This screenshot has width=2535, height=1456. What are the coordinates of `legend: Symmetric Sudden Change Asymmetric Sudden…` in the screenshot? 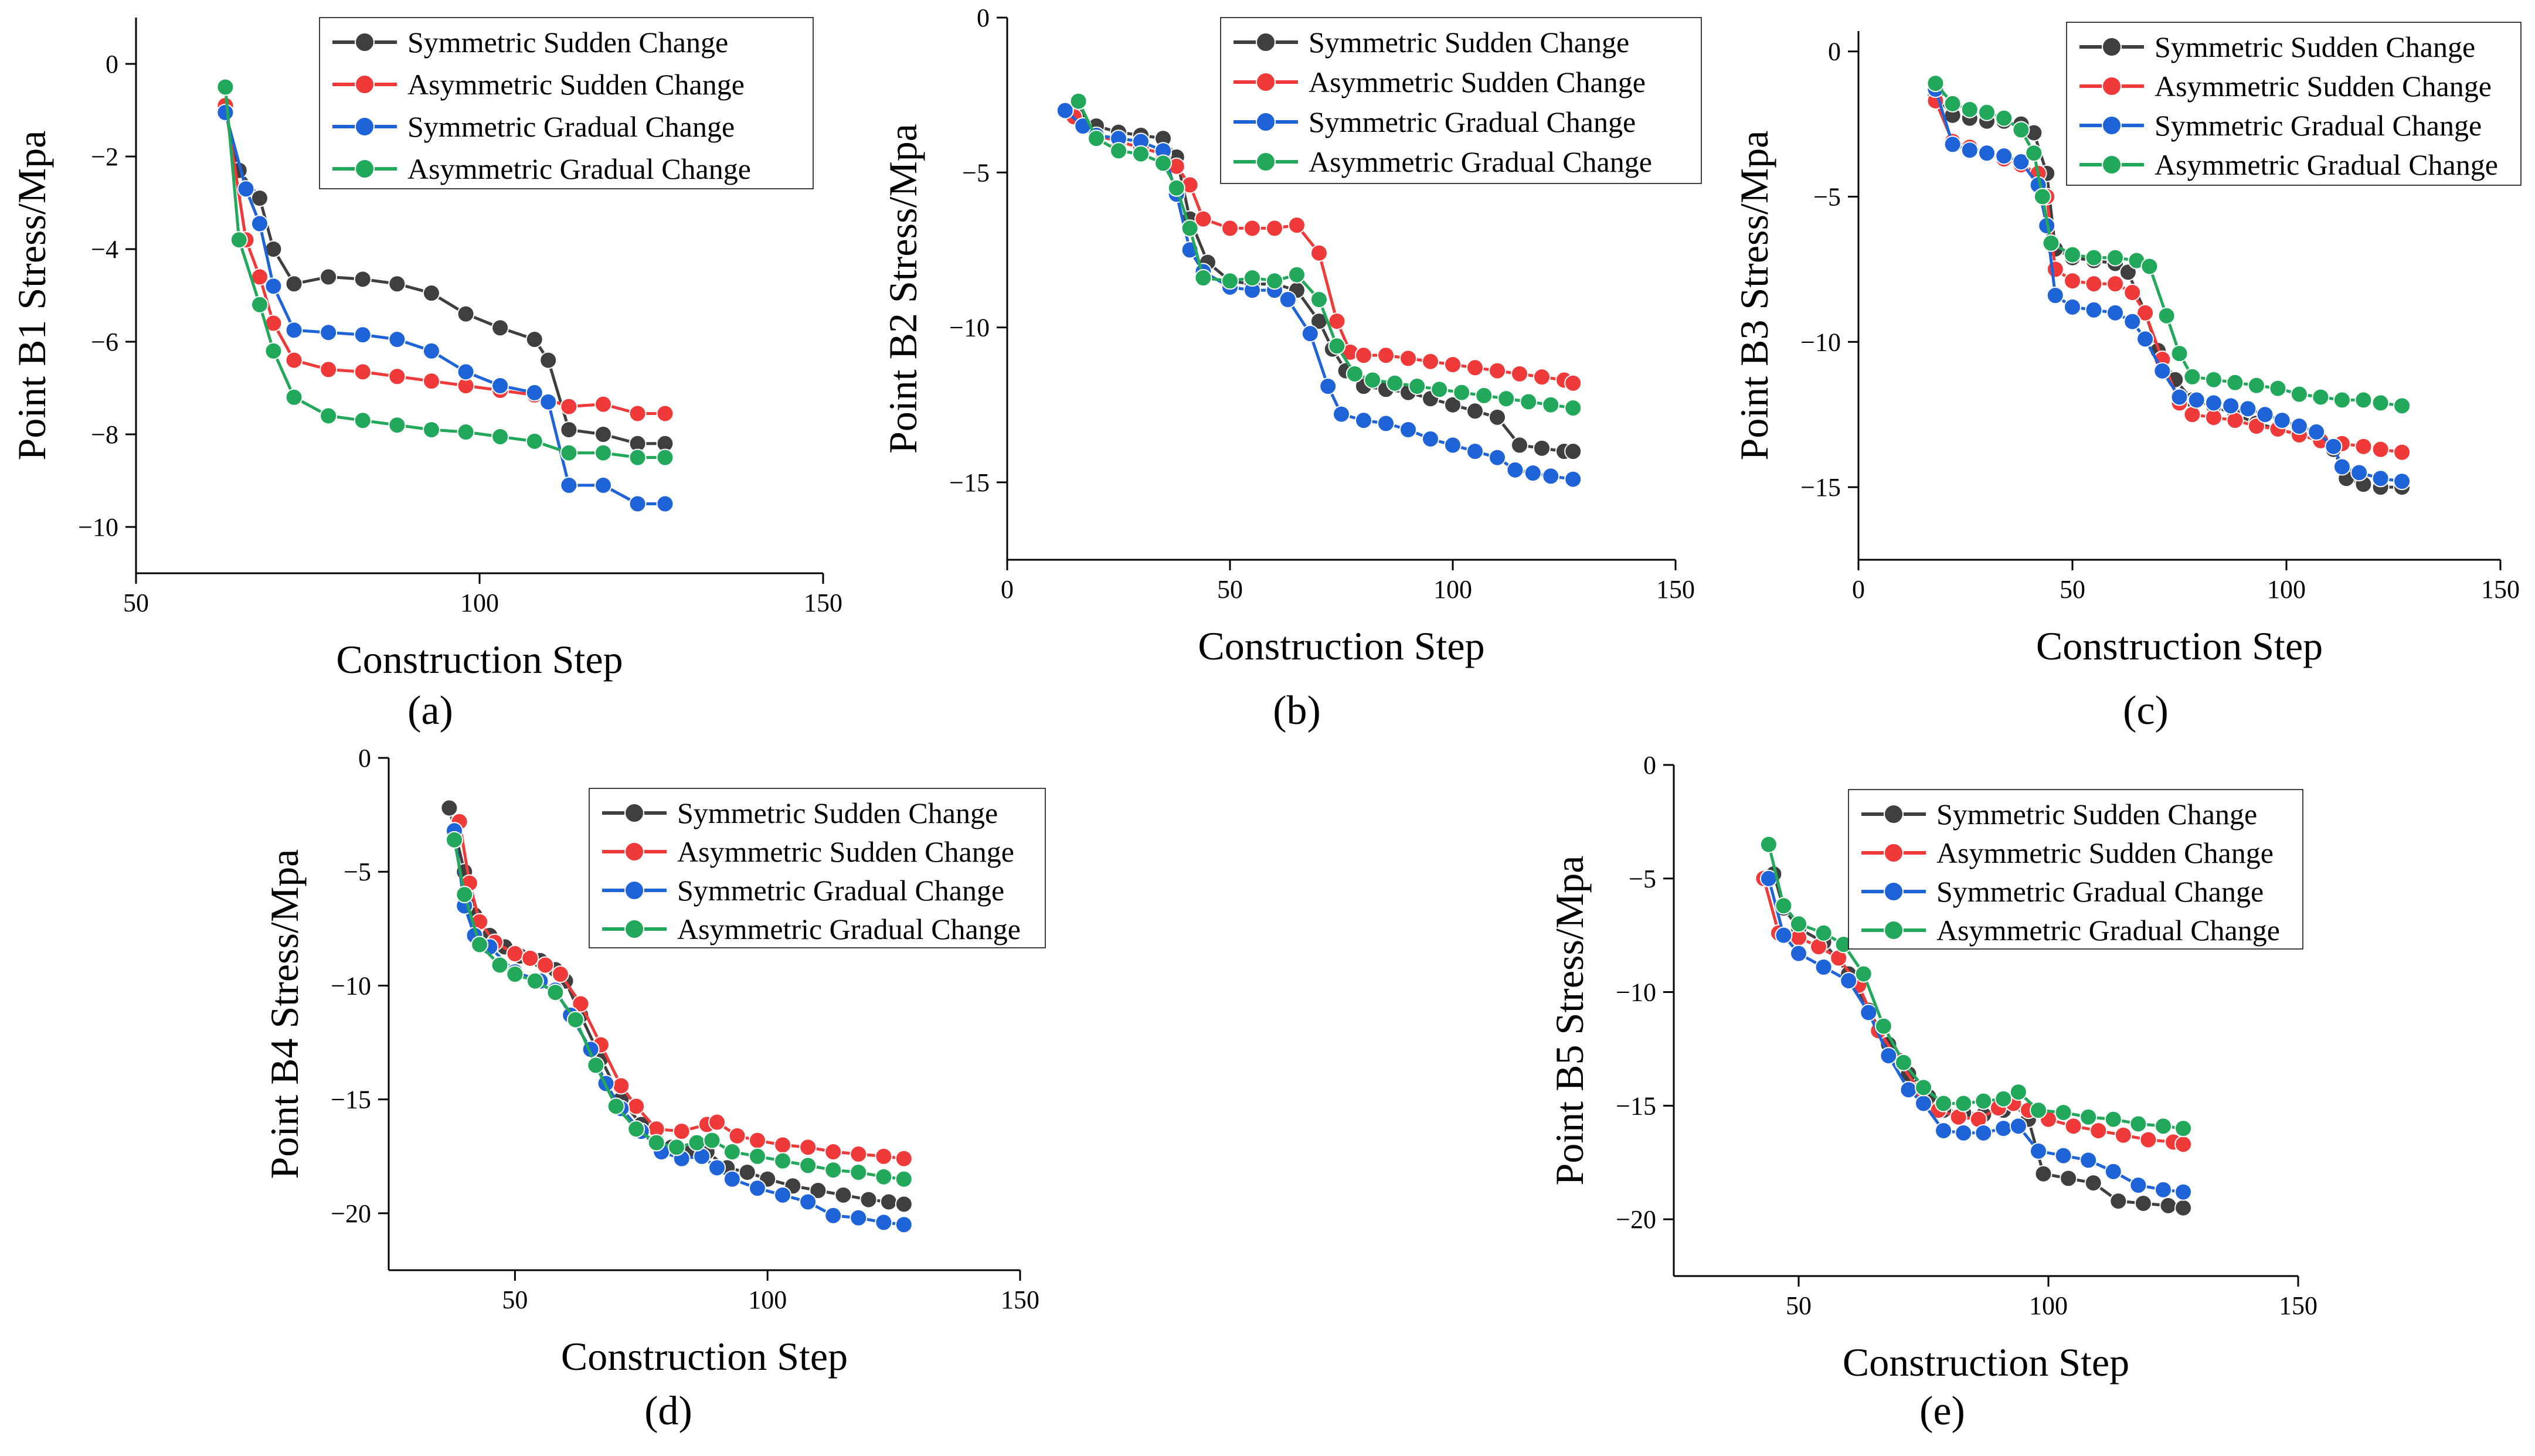 It's located at (2075, 870).